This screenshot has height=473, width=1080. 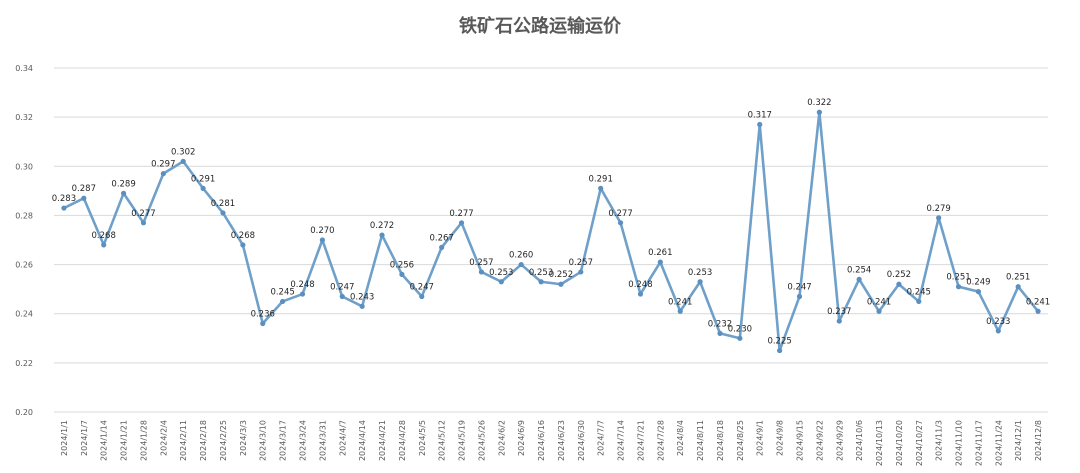 What do you see at coordinates (561, 275) in the screenshot?
I see `data-label: 0.252` at bounding box center [561, 275].